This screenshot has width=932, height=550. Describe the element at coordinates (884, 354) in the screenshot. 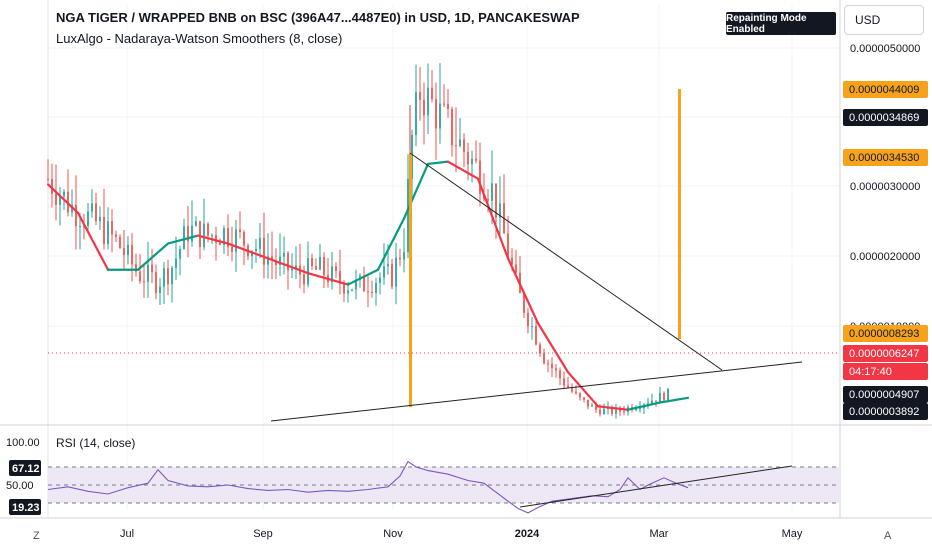

I see `price-label: 0.0000006247` at that location.